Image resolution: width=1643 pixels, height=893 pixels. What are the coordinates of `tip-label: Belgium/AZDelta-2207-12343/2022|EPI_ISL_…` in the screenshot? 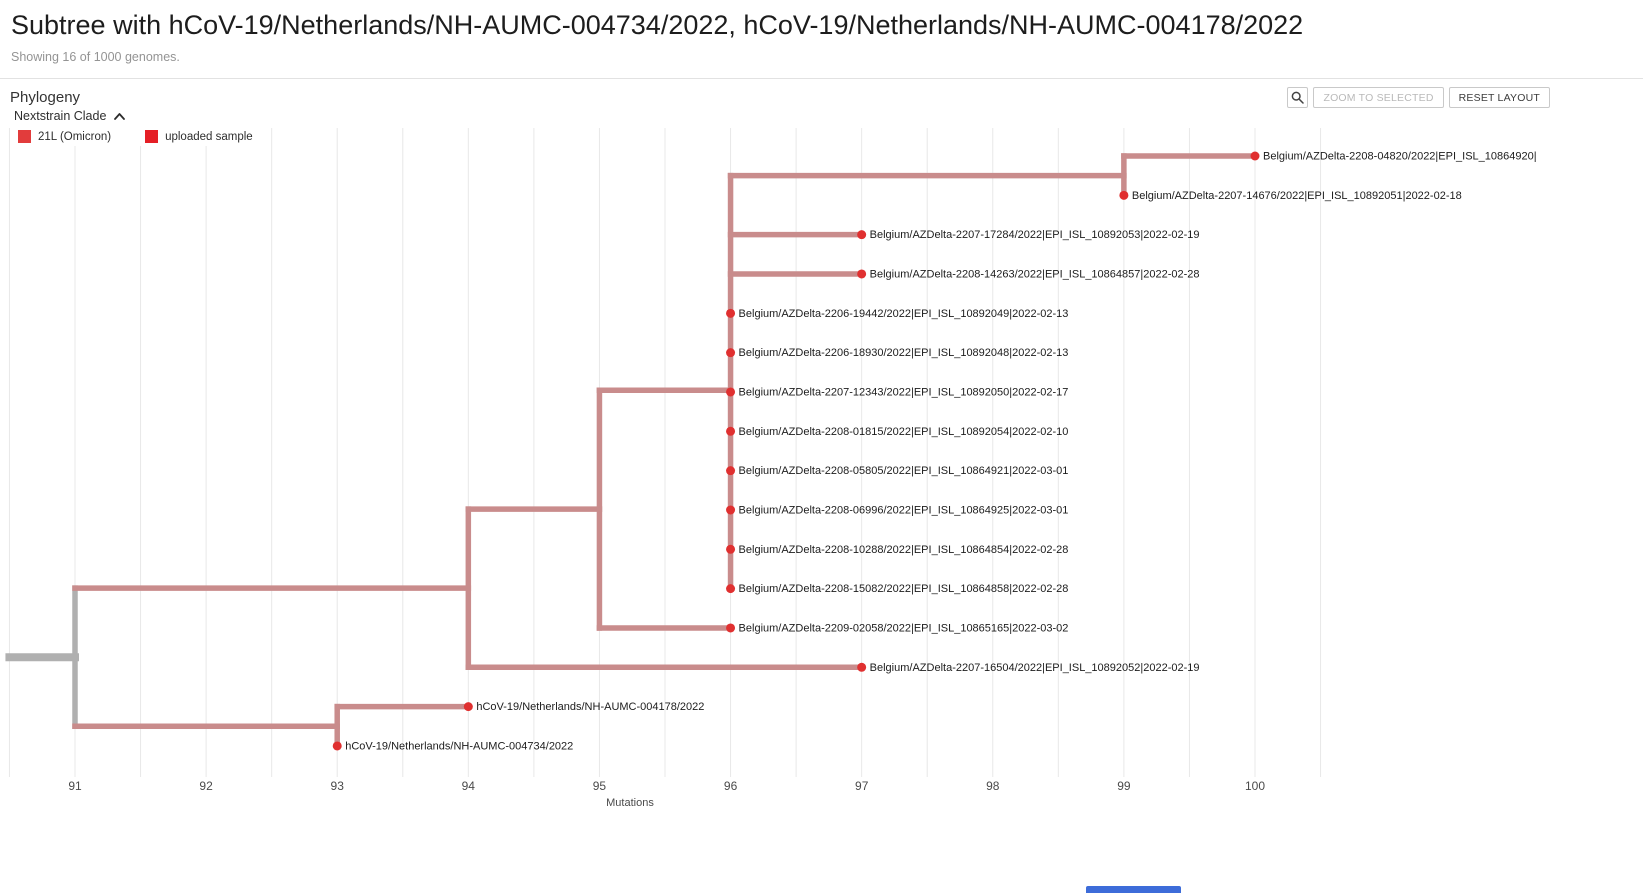 It's located at (904, 392).